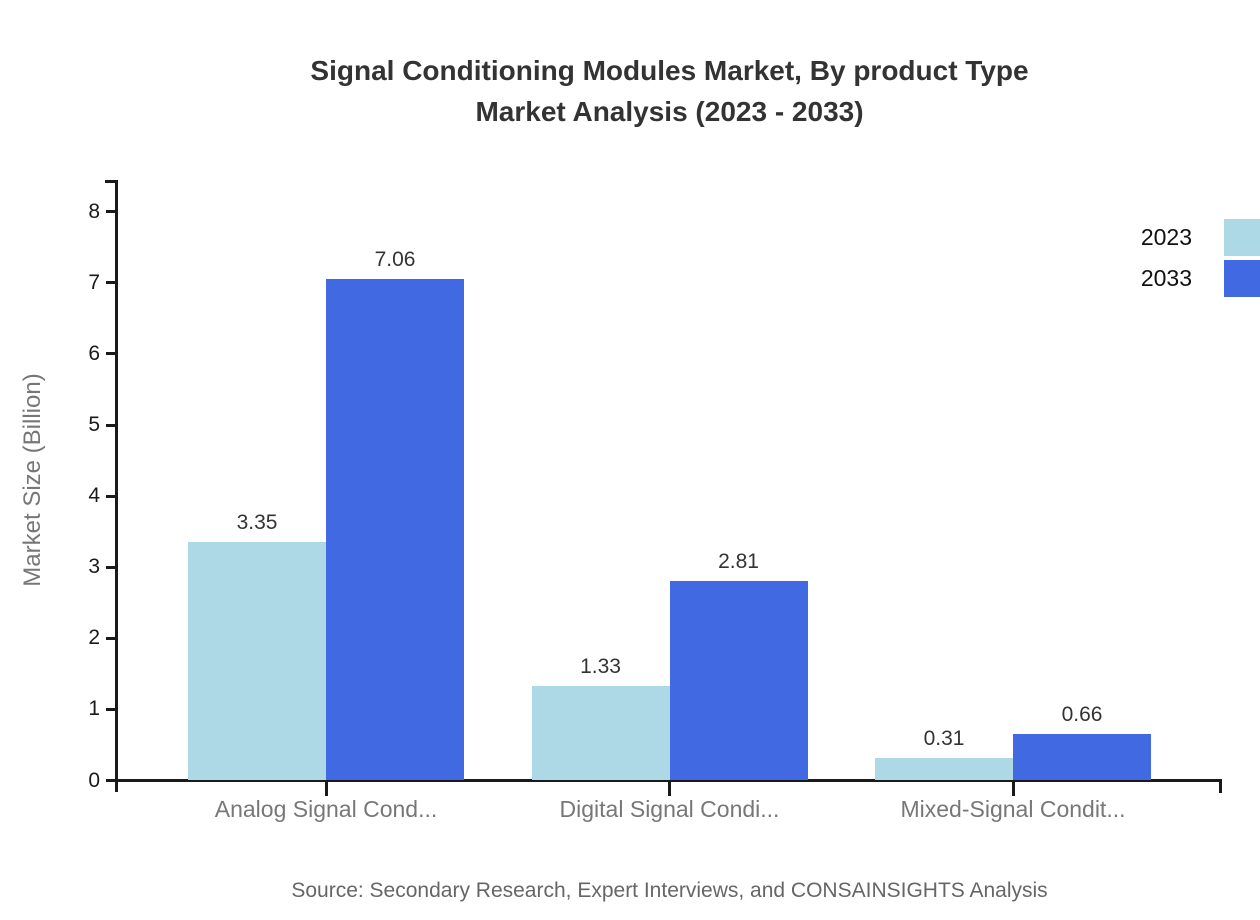 The height and width of the screenshot is (920, 1260). What do you see at coordinates (944, 739) in the screenshot?
I see `bar-value-label: 0.31` at bounding box center [944, 739].